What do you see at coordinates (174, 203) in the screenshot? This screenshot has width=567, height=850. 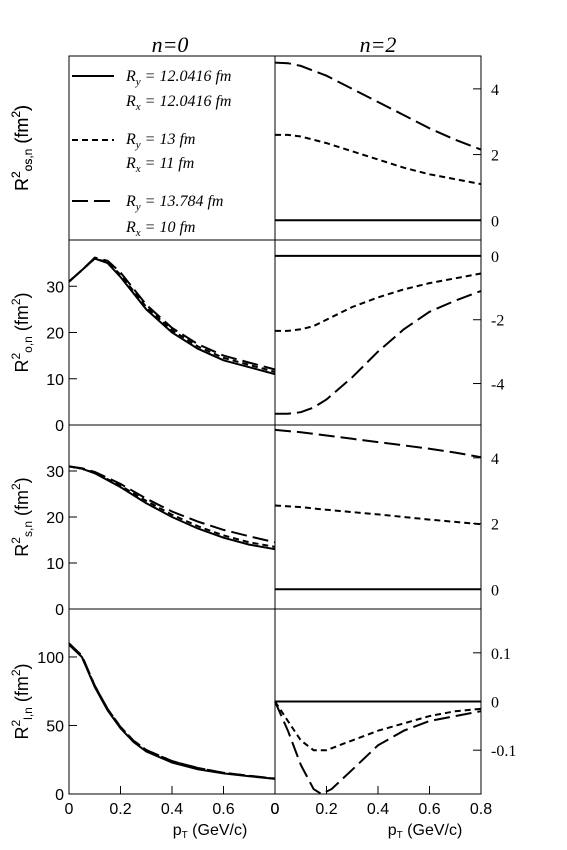 I see `legend-entry-3-line1: Ry = 13.784 fm` at bounding box center [174, 203].